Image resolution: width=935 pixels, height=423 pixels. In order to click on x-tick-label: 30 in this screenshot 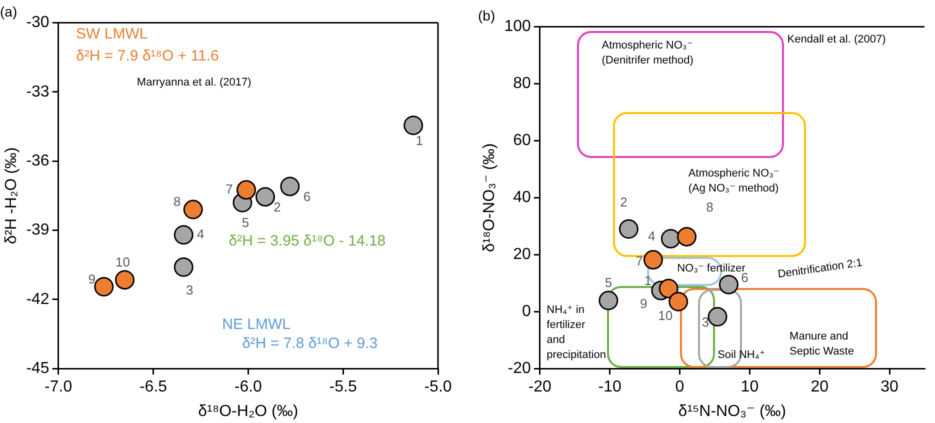, I will do `click(889, 387)`.